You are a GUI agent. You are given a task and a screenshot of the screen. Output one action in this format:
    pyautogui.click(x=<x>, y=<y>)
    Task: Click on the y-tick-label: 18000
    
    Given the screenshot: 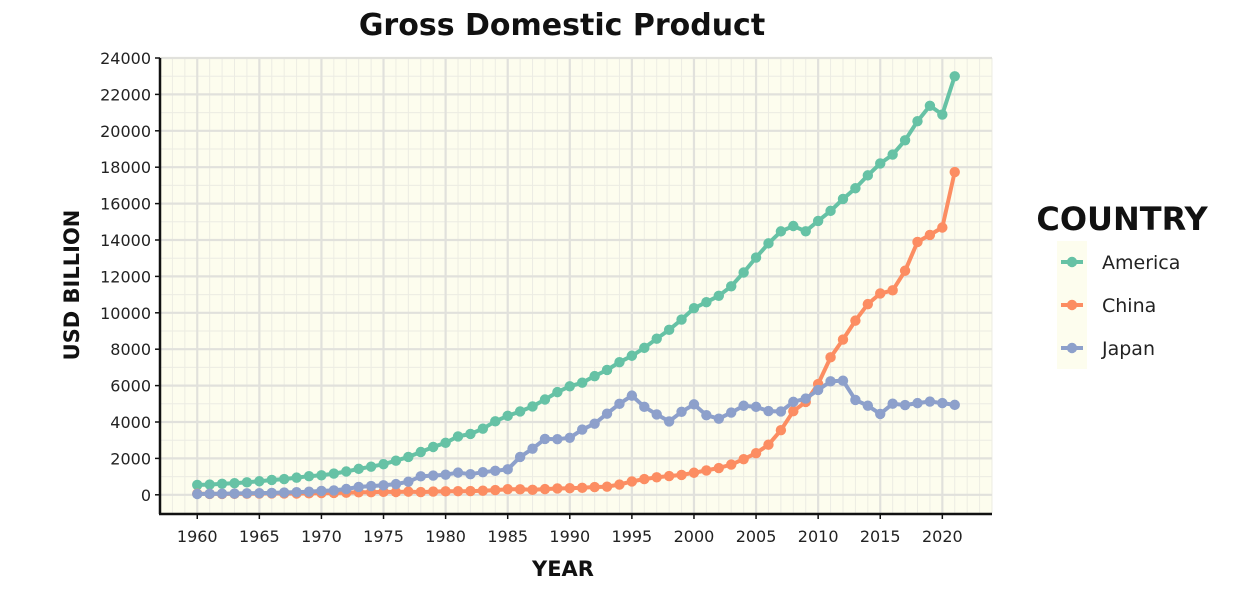 What is the action you would take?
    pyautogui.click(x=125, y=167)
    